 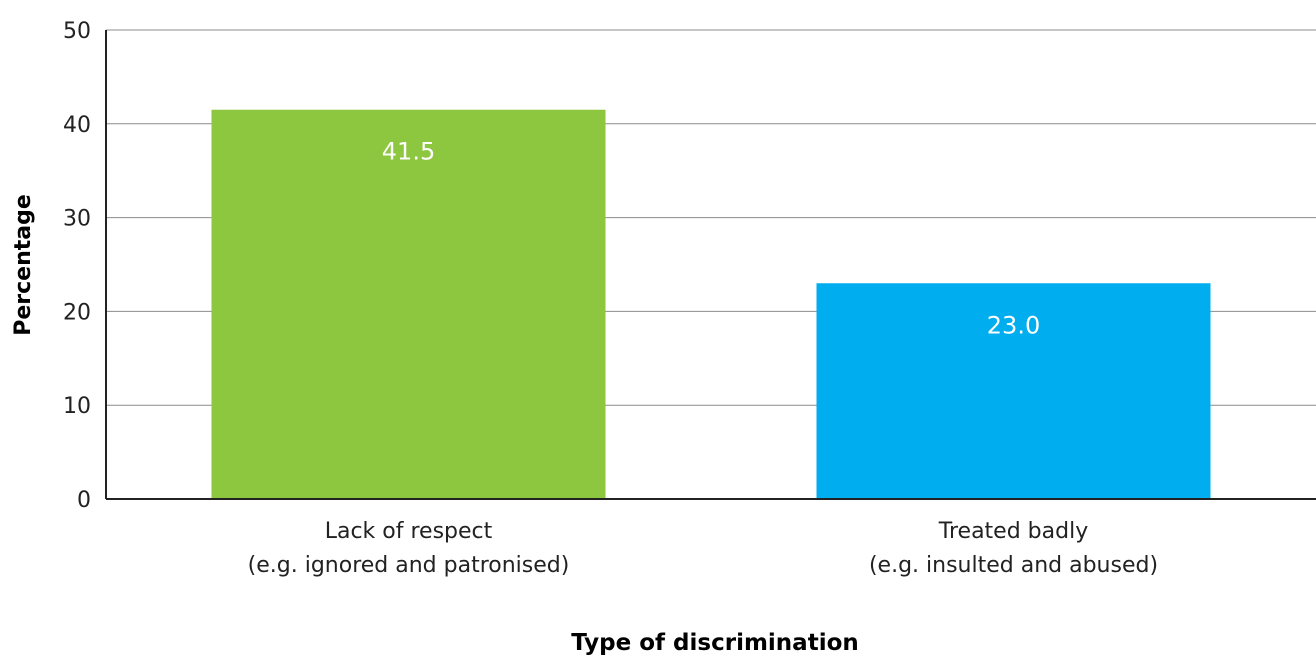 What do you see at coordinates (1013, 565) in the screenshot?
I see `category-label-2-line2: (e.g. insulted and abused)` at bounding box center [1013, 565].